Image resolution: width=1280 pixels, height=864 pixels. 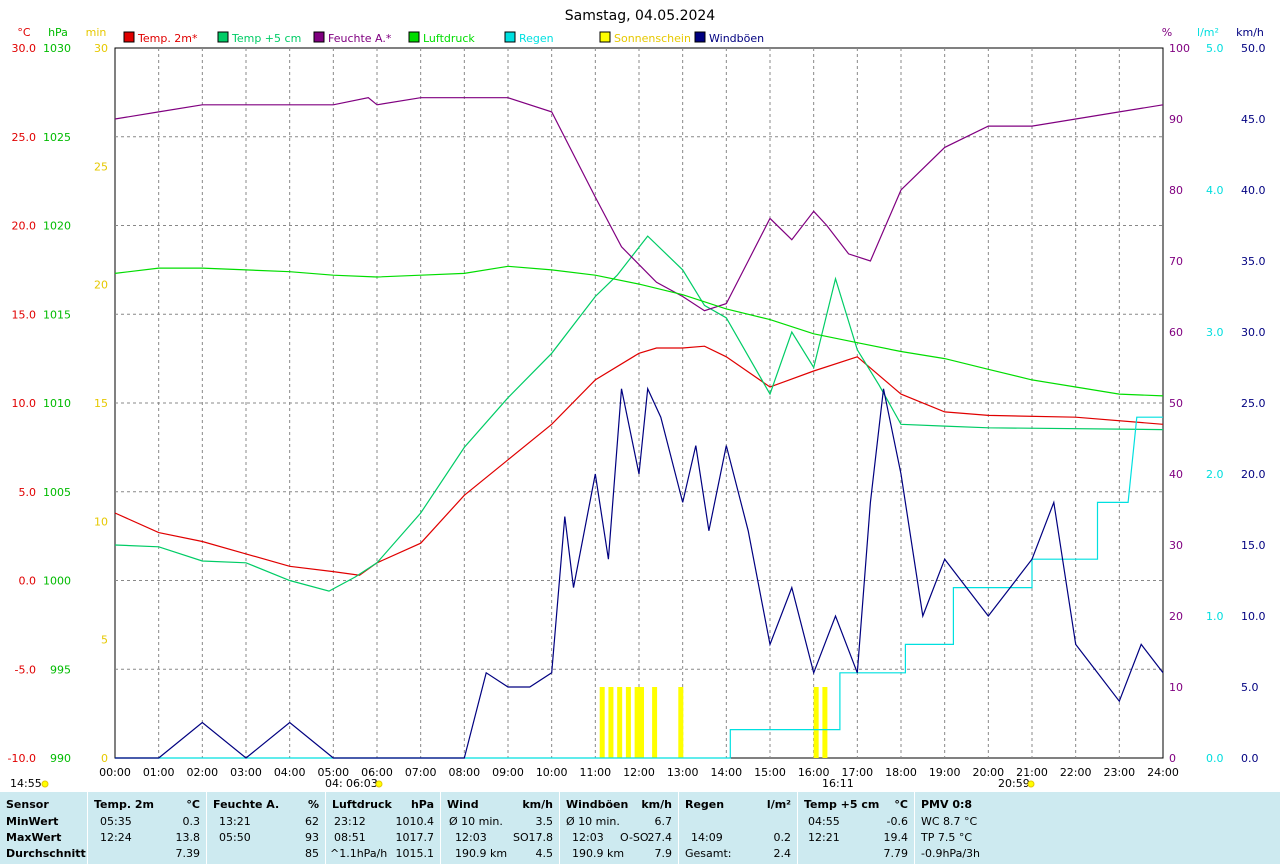 I want to click on temp-axis-tick: 15.0, so click(x=24, y=314).